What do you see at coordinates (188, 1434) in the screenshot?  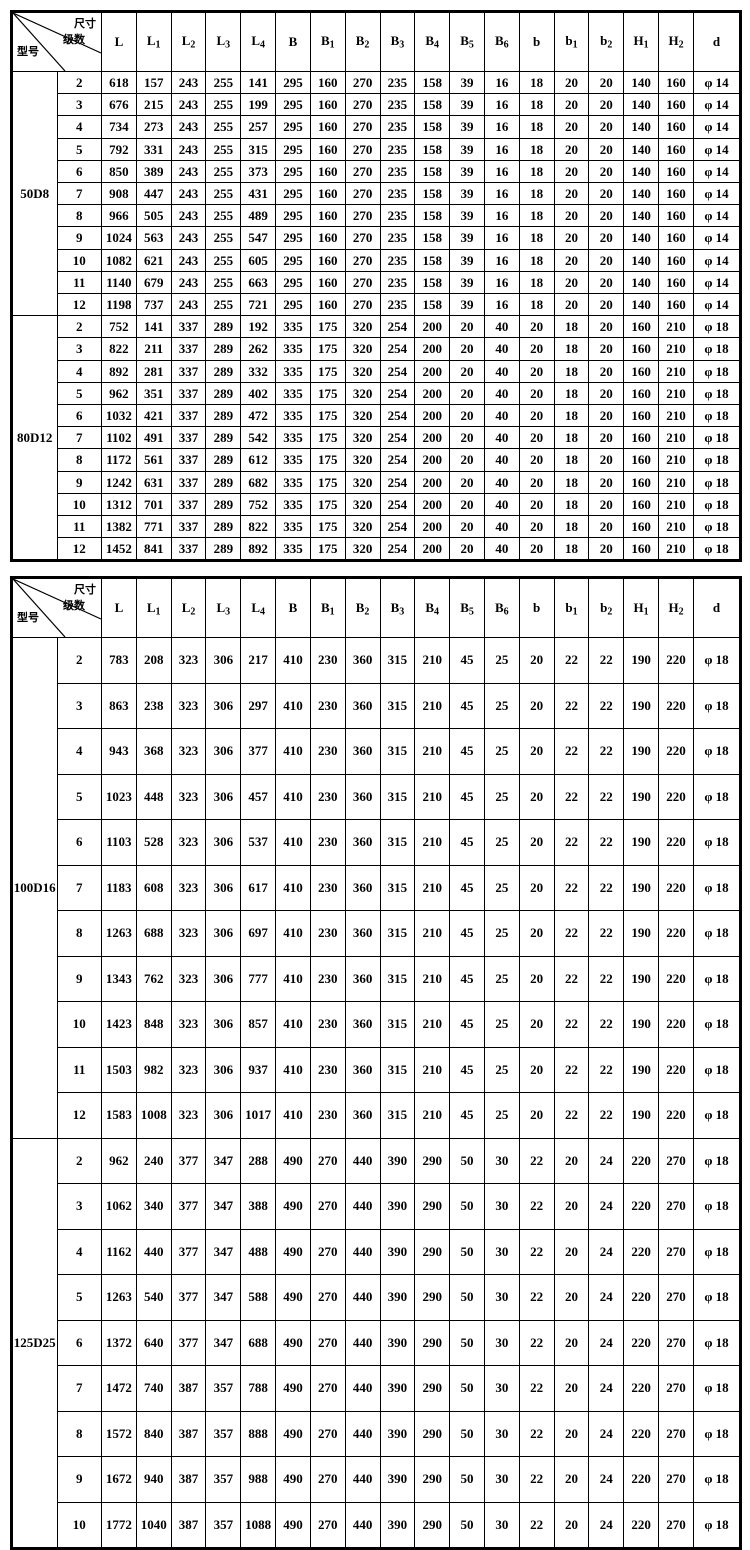 I see `value-cell: 387` at bounding box center [188, 1434].